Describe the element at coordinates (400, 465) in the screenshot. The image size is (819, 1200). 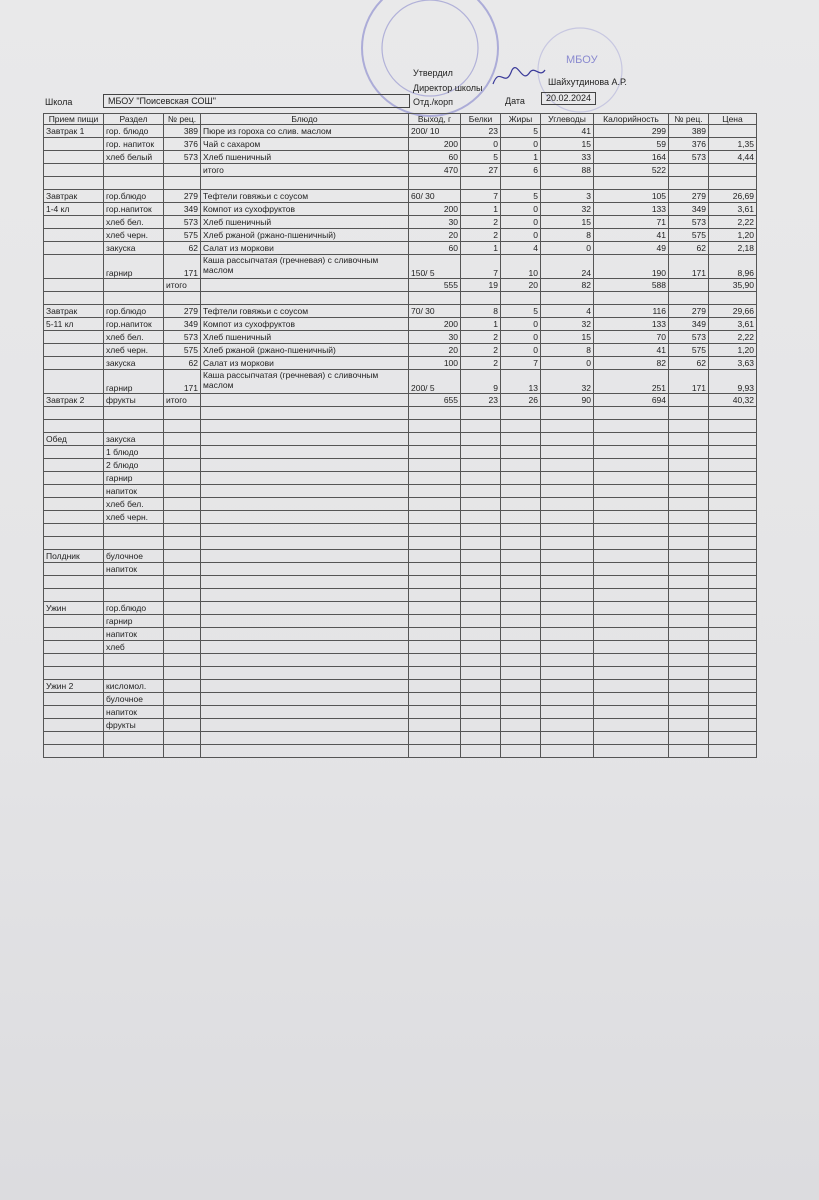
I see `table-row: 2 блюдо` at that location.